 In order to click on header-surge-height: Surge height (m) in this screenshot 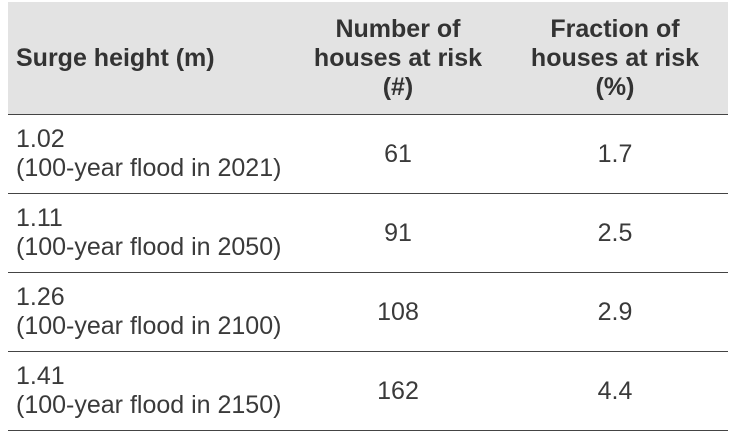, I will do `click(115, 57)`.